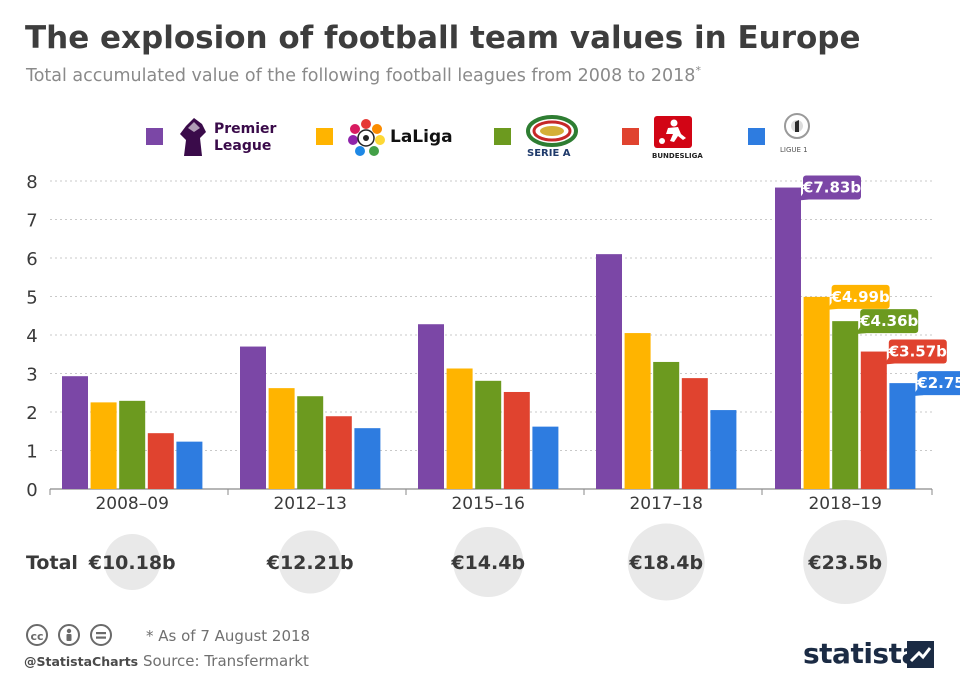 Image resolution: width=960 pixels, height=684 pixels. What do you see at coordinates (677, 156) in the screenshot?
I see `legend-logo-text-bundesliga: BUNDESLIGA` at bounding box center [677, 156].